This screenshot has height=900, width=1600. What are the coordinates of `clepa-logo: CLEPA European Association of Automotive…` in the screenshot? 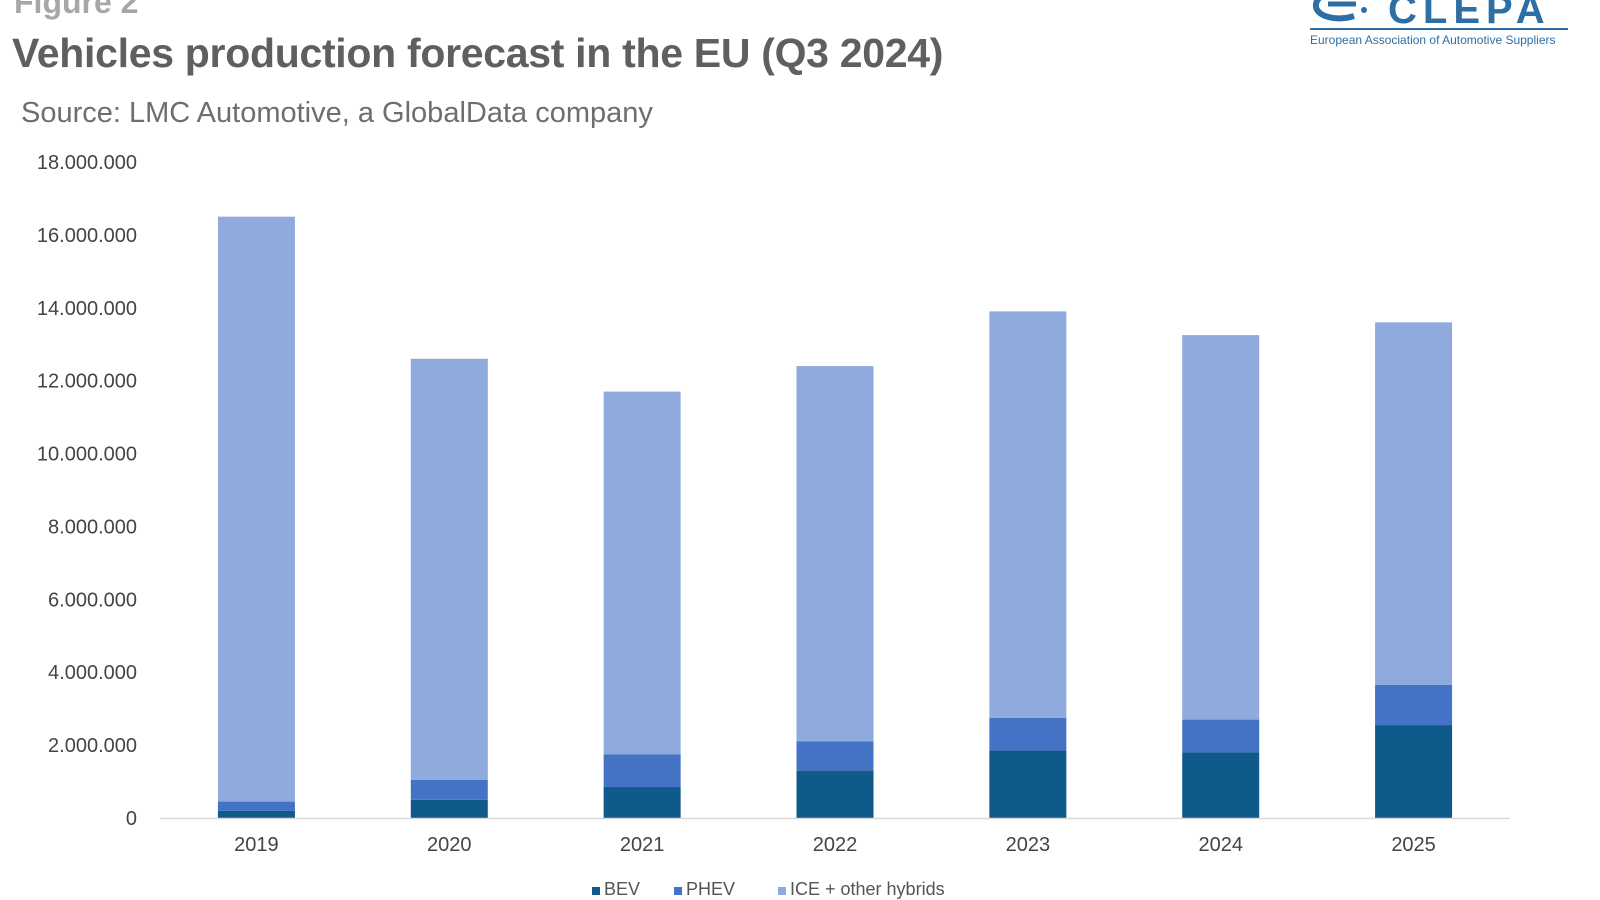 It's located at (1445, 26).